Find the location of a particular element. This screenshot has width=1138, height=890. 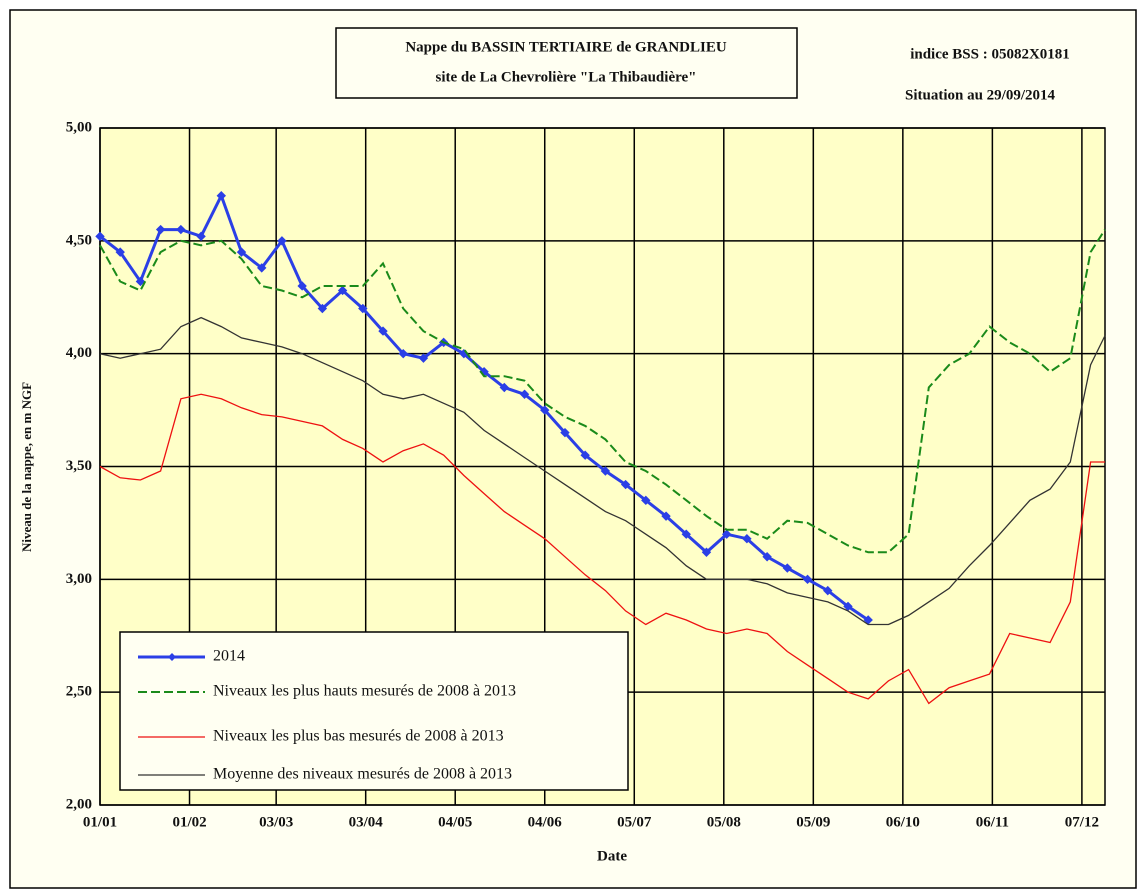

x-tick-label: 04/06 is located at coordinates (545, 822).